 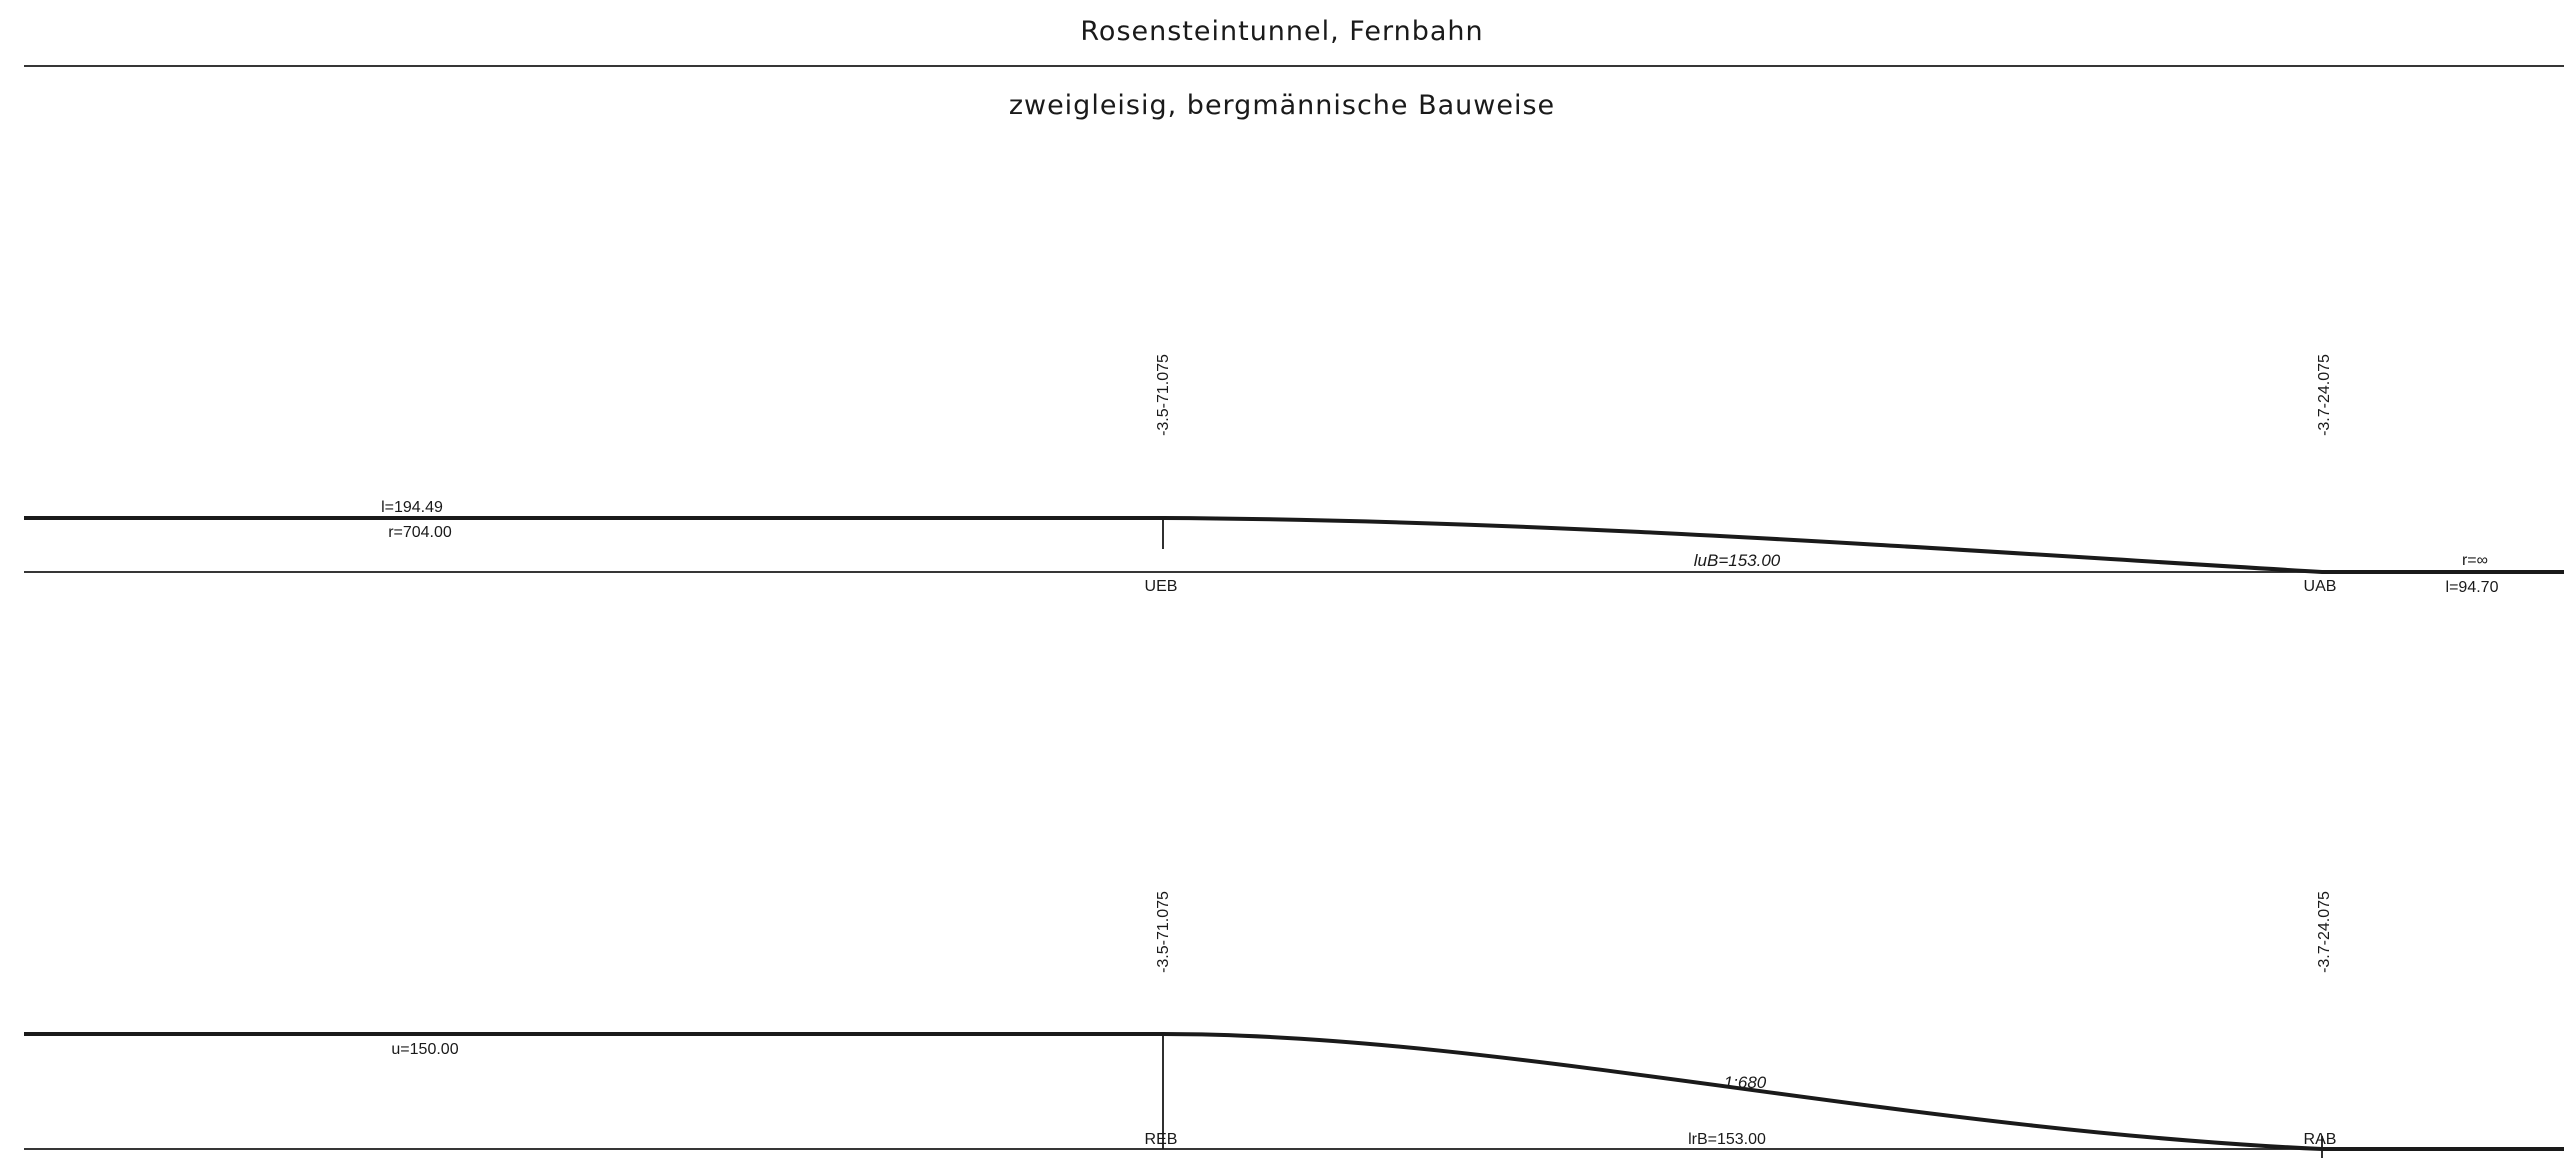 I want to click on transition-length-label: luB=153.00, so click(x=1737, y=560).